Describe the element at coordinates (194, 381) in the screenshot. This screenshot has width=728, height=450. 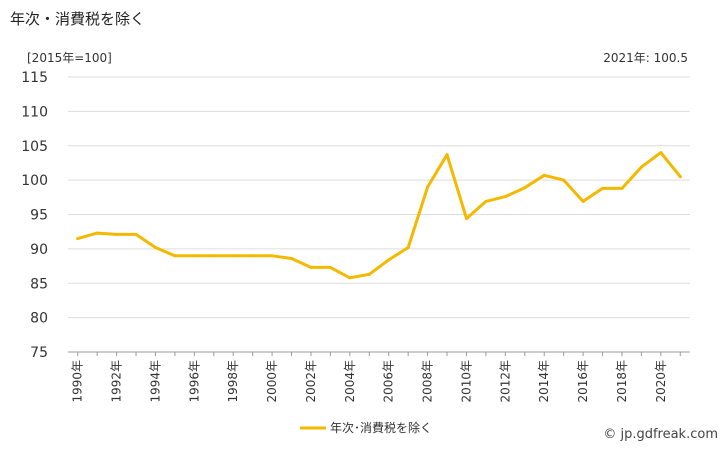
I see `x-tick-label-1996: 1996年` at that location.